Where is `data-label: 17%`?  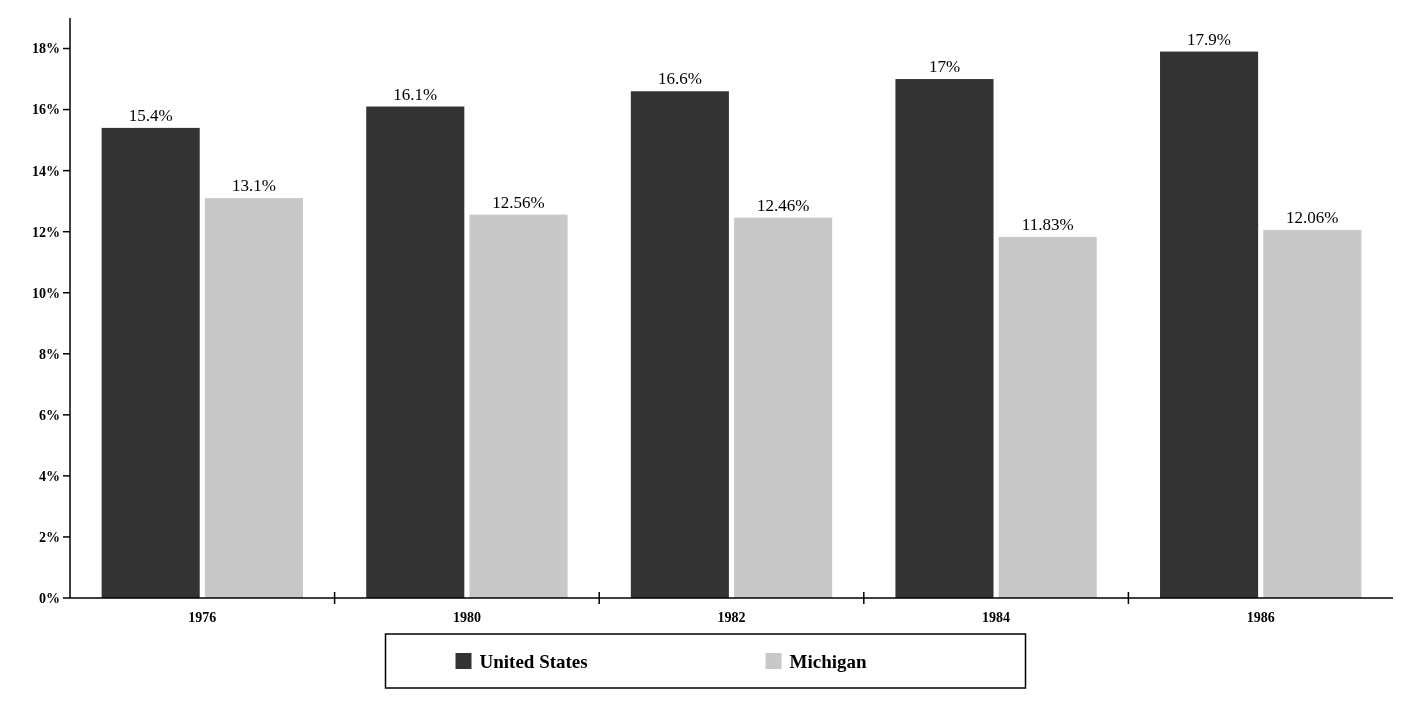 data-label: 17% is located at coordinates (944, 67).